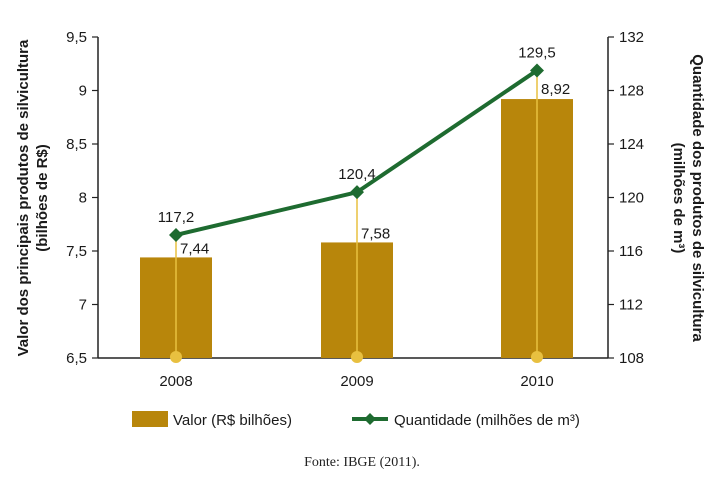 Image resolution: width=724 pixels, height=482 pixels. I want to click on left-tick-label: 7, so click(83, 305).